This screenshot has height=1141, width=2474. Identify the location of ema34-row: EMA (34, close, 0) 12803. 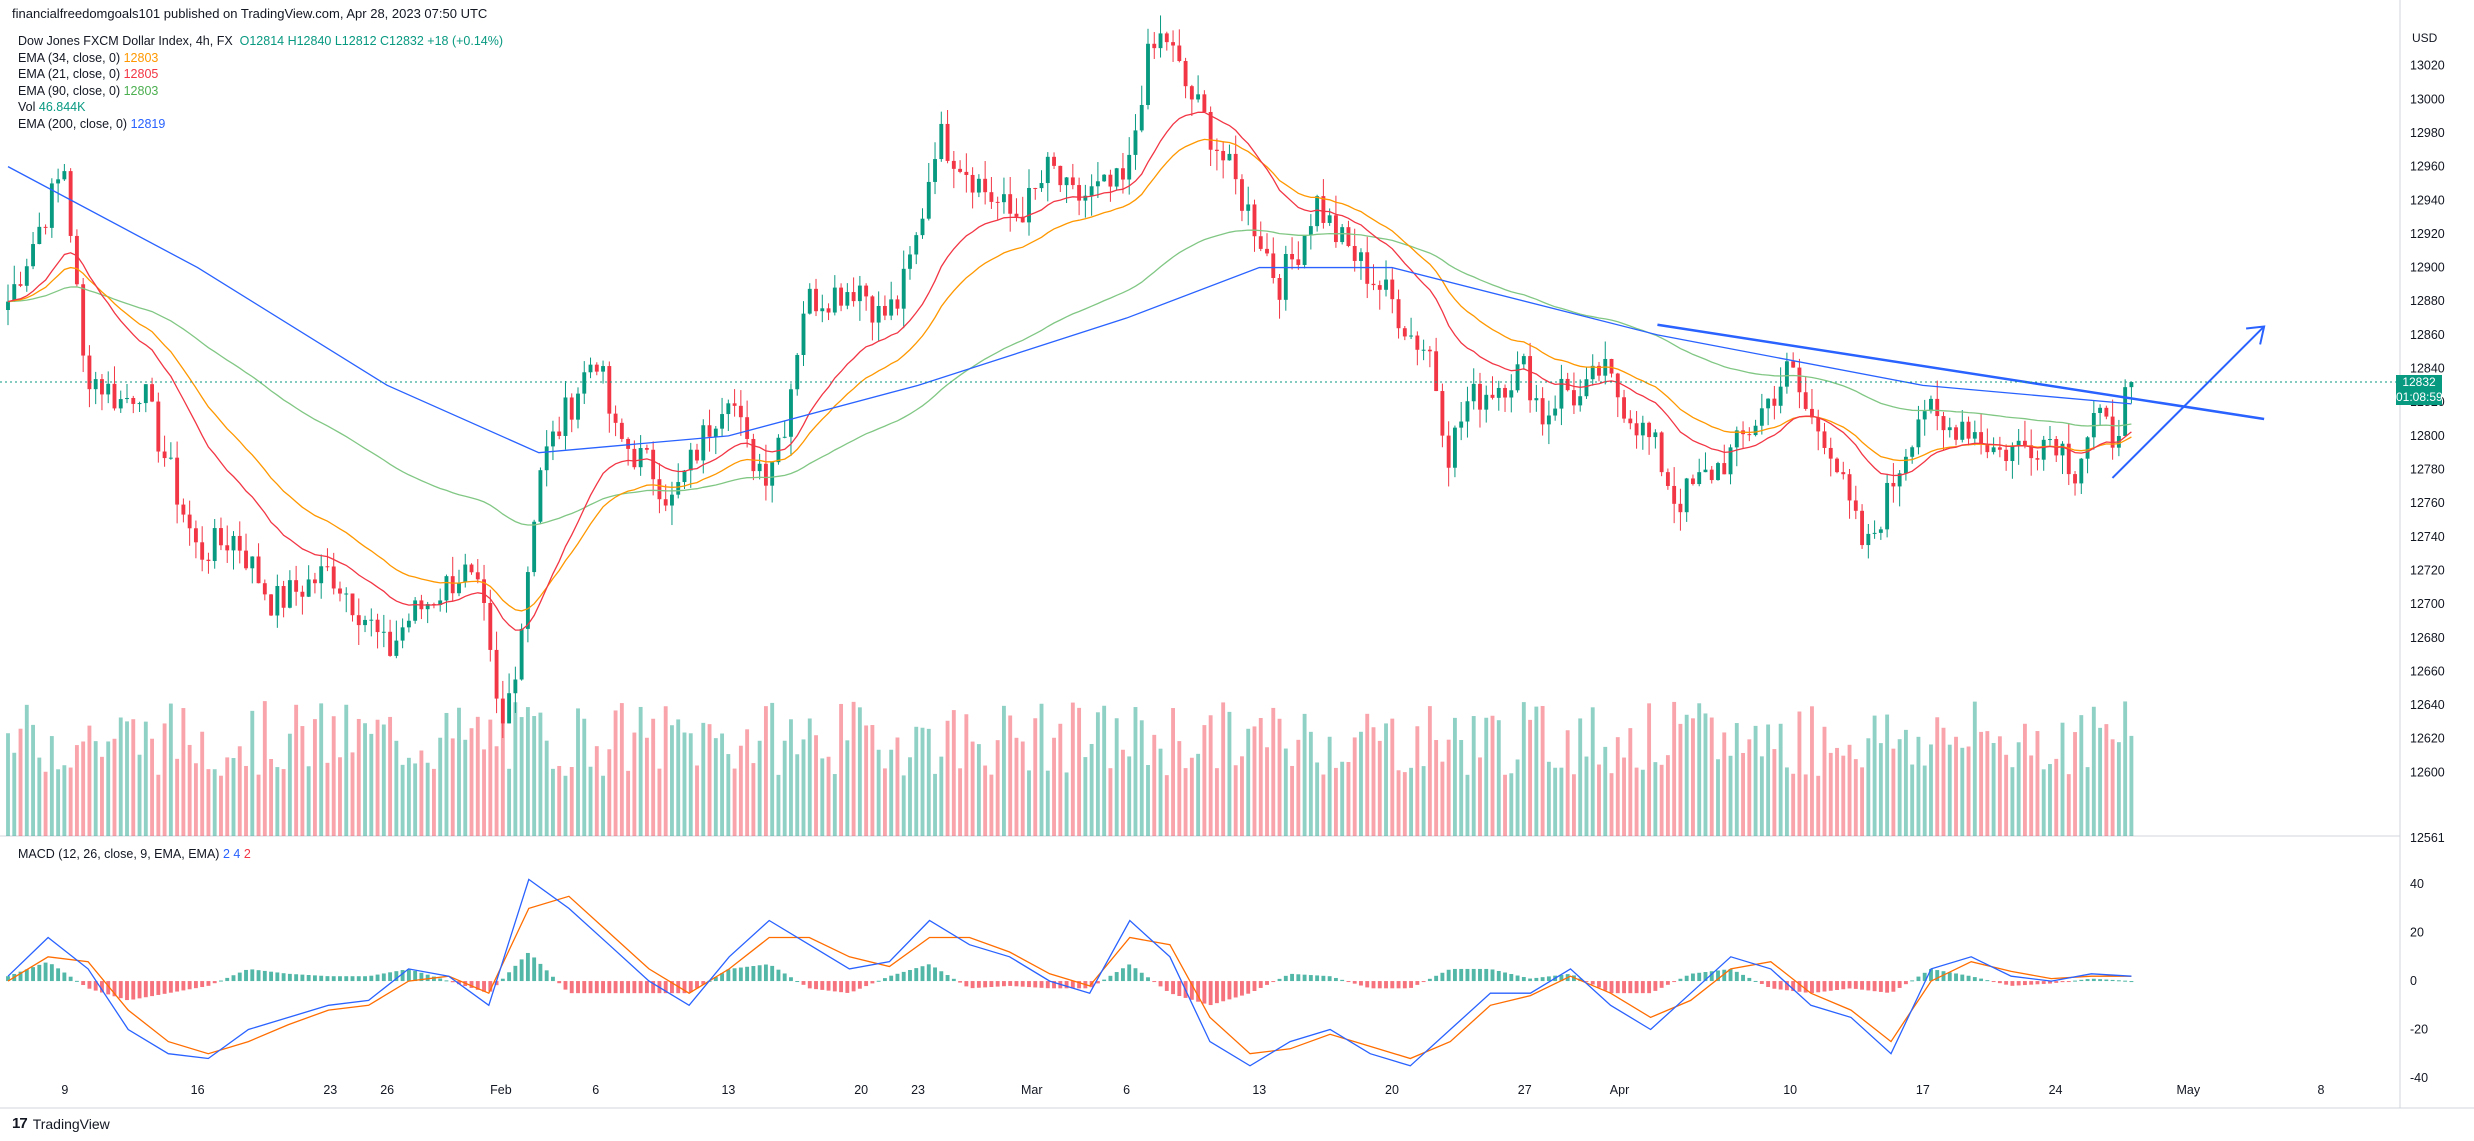
(260, 58).